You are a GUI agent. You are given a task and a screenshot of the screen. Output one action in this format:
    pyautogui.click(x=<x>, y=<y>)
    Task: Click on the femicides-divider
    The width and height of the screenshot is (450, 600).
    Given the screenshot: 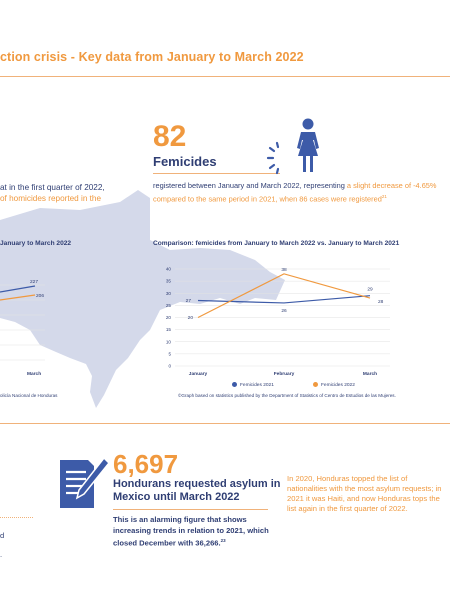 What is the action you would take?
    pyautogui.click(x=216, y=173)
    